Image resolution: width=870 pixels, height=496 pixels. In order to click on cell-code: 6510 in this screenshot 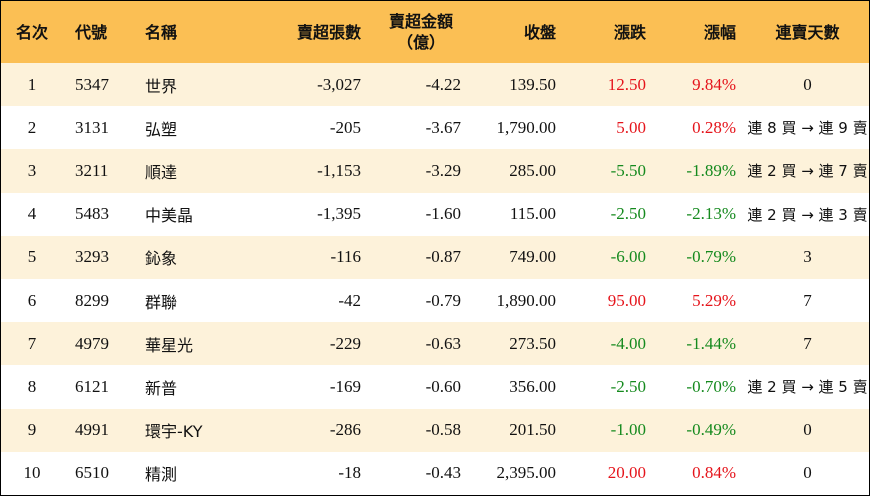, I will do `click(92, 473)`.